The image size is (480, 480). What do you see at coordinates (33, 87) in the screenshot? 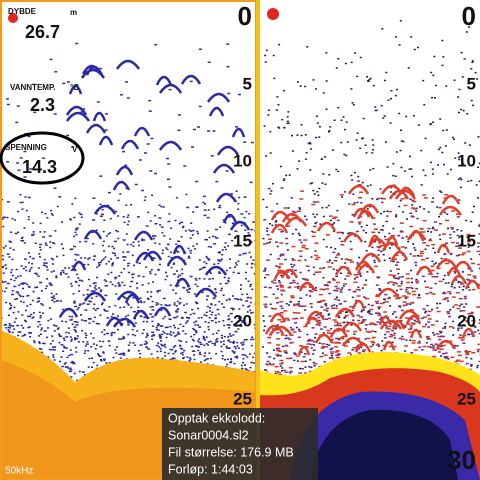
I see `readout-label: VANNTEMP.` at bounding box center [33, 87].